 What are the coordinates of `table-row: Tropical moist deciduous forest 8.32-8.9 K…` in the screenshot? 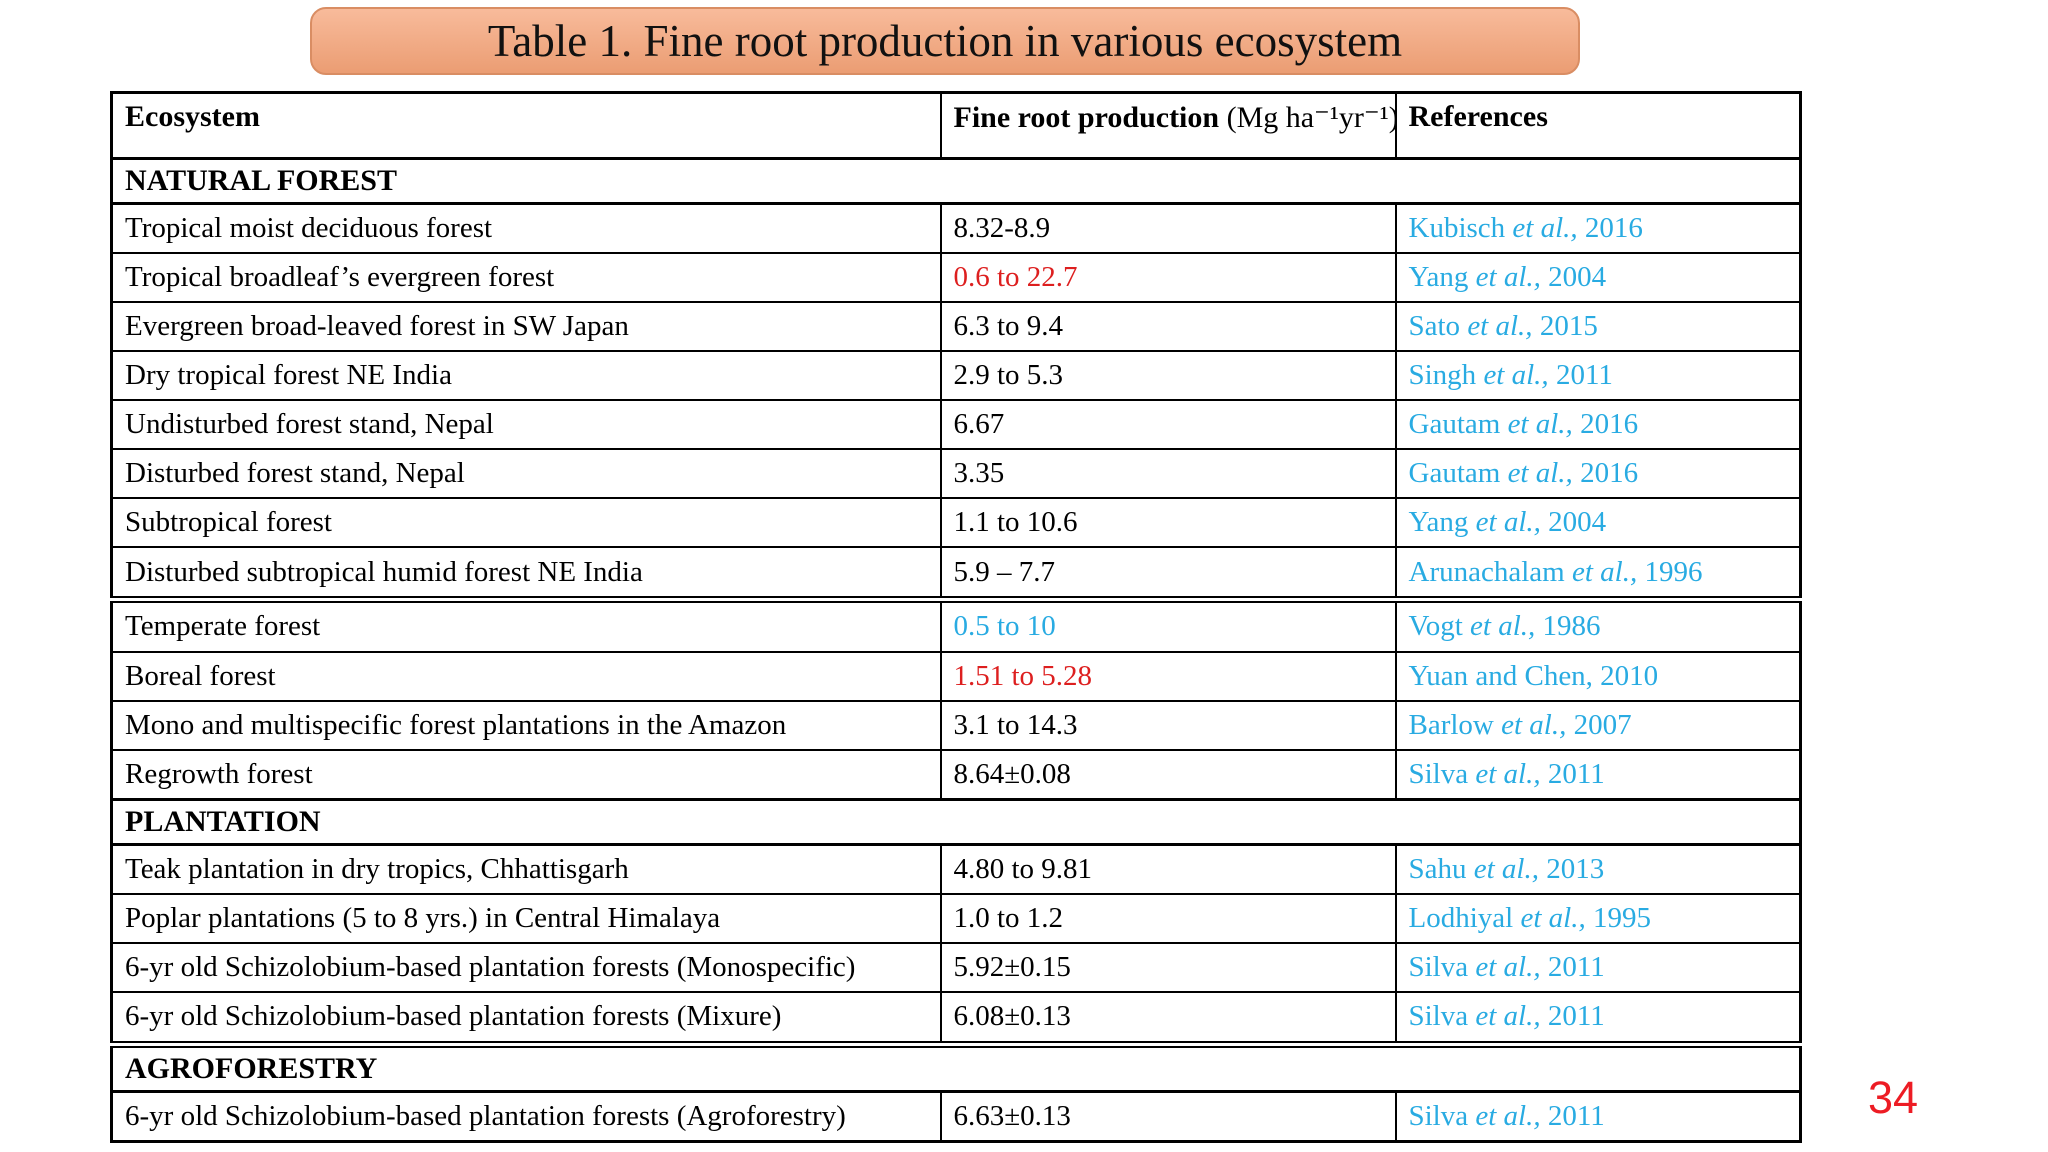 It's located at (956, 228).